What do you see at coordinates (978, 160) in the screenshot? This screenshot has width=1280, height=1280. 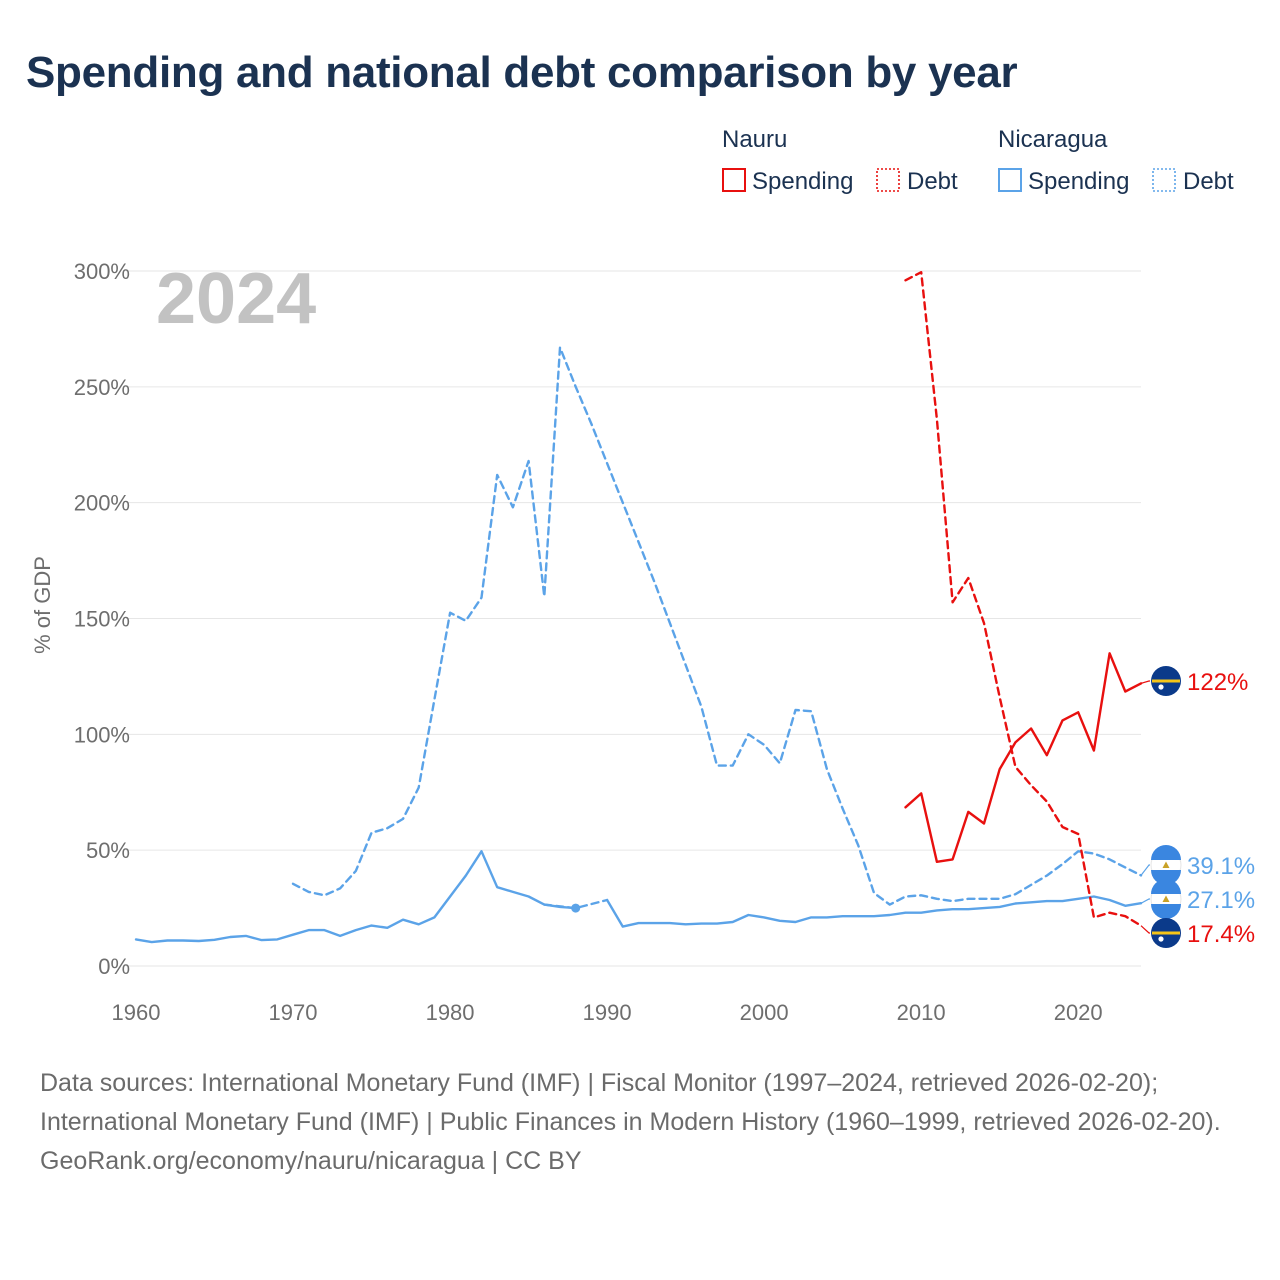 I see `legend: Nauru Spending Debt Nicaragua Spending Debt` at bounding box center [978, 160].